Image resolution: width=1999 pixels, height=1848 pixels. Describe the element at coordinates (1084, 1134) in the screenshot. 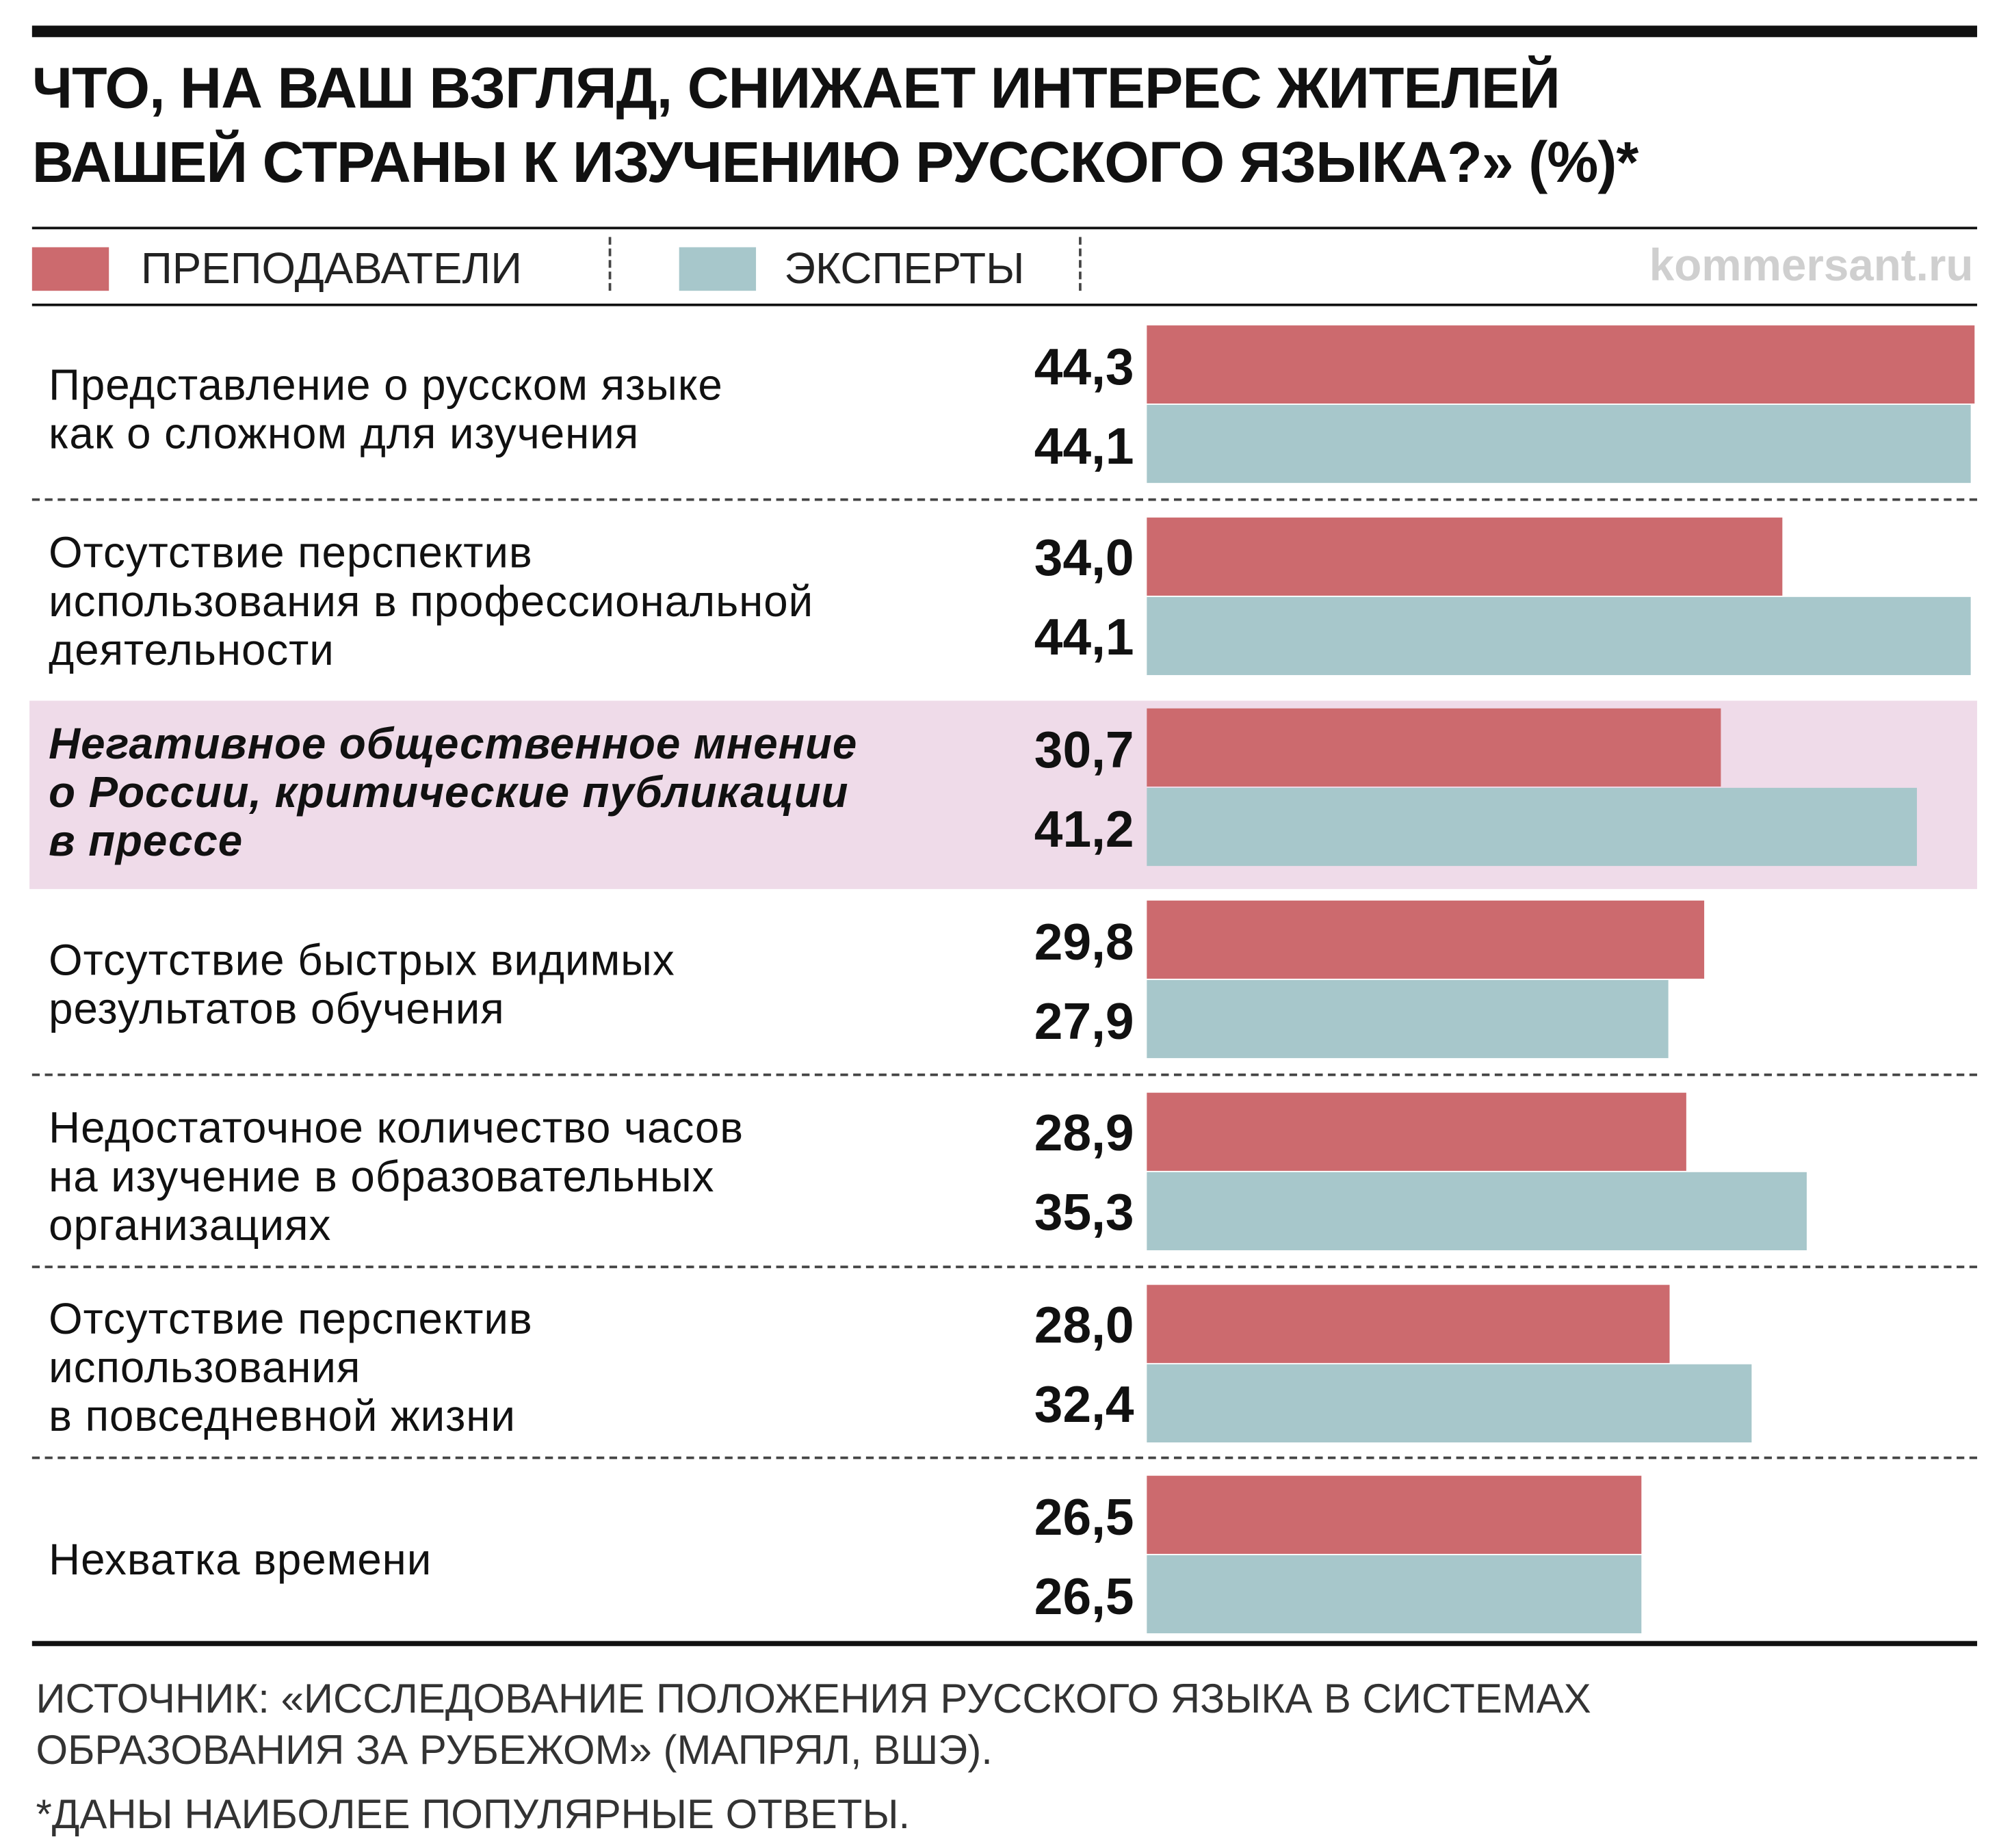

I see `value-label: 28,9` at that location.